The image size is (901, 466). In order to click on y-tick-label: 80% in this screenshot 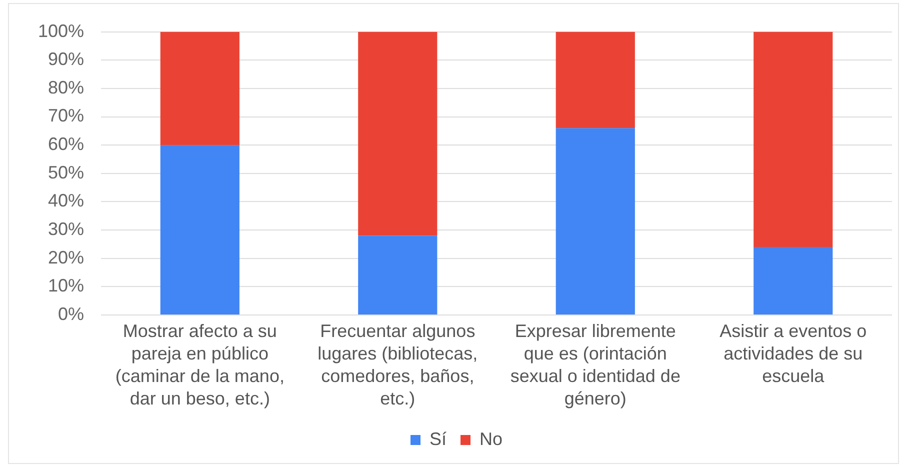, I will do `click(66, 87)`.